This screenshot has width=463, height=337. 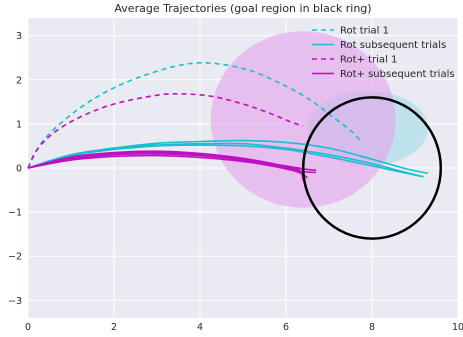 I want to click on legend-label: Rot trial 1, so click(x=364, y=31).